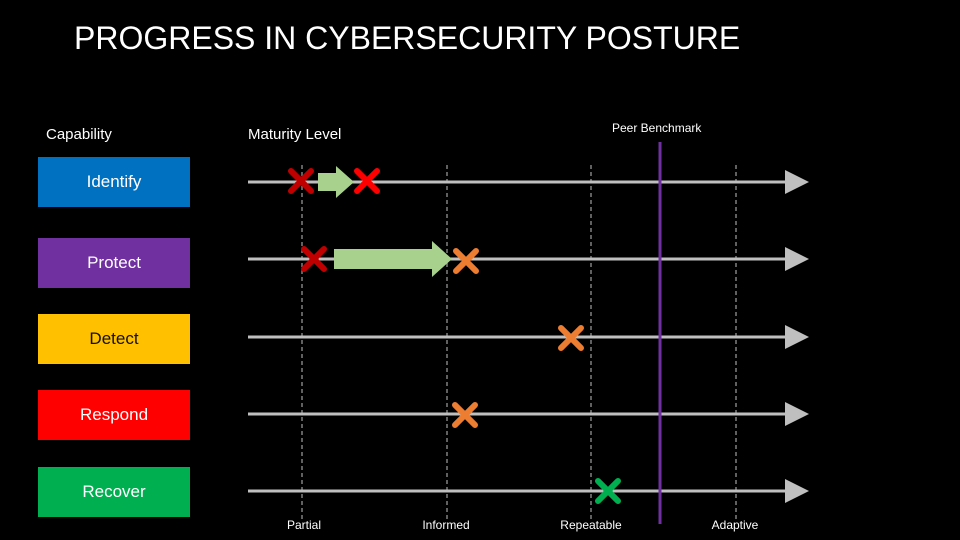  I want to click on capability-protect: Protect, so click(114, 263).